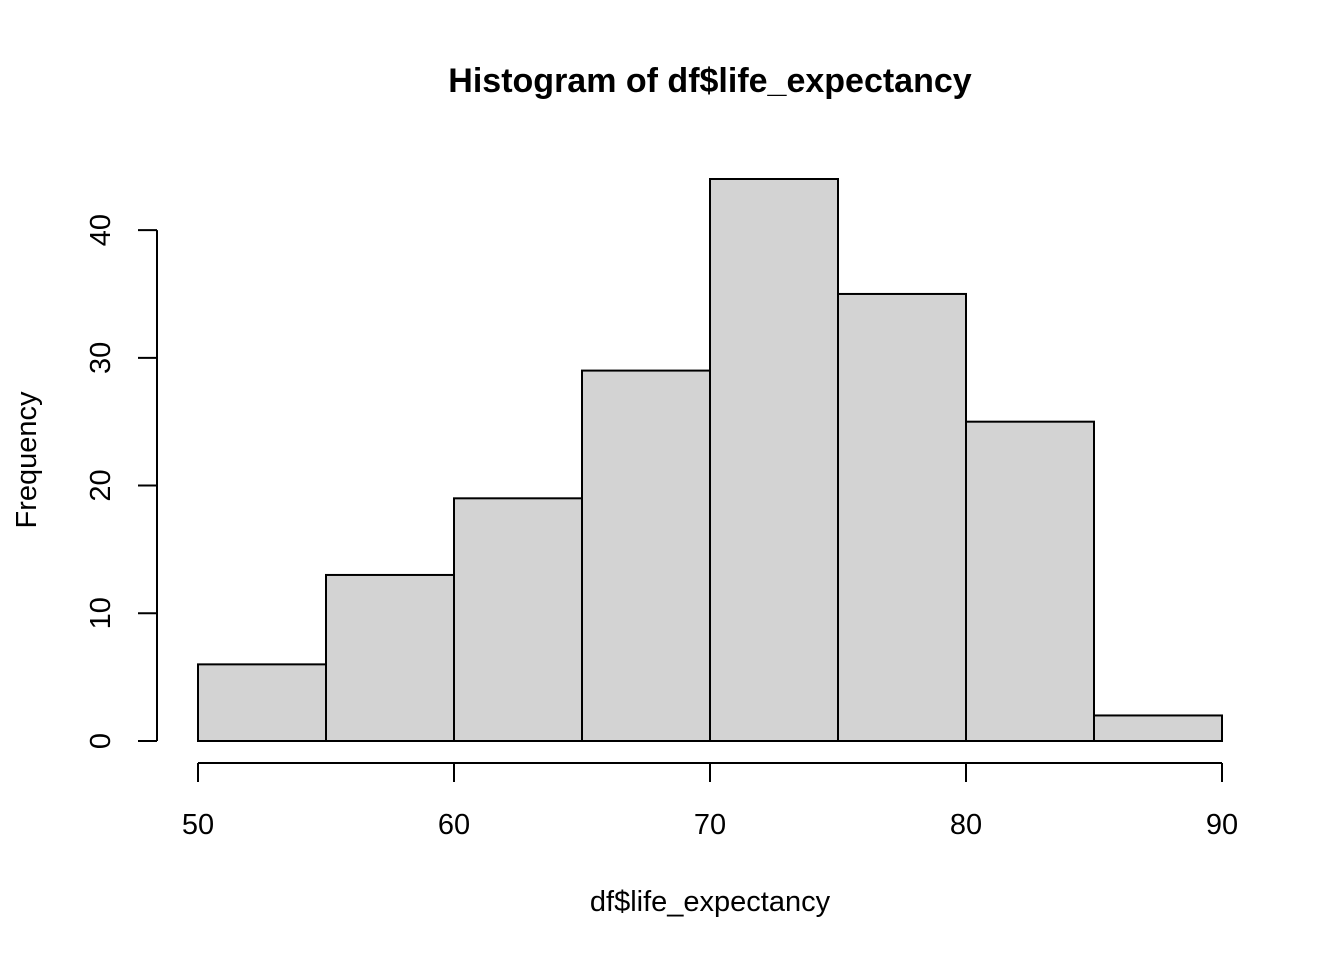 The image size is (1344, 960). Describe the element at coordinates (1222, 825) in the screenshot. I see `x-tick-label: 90` at that location.